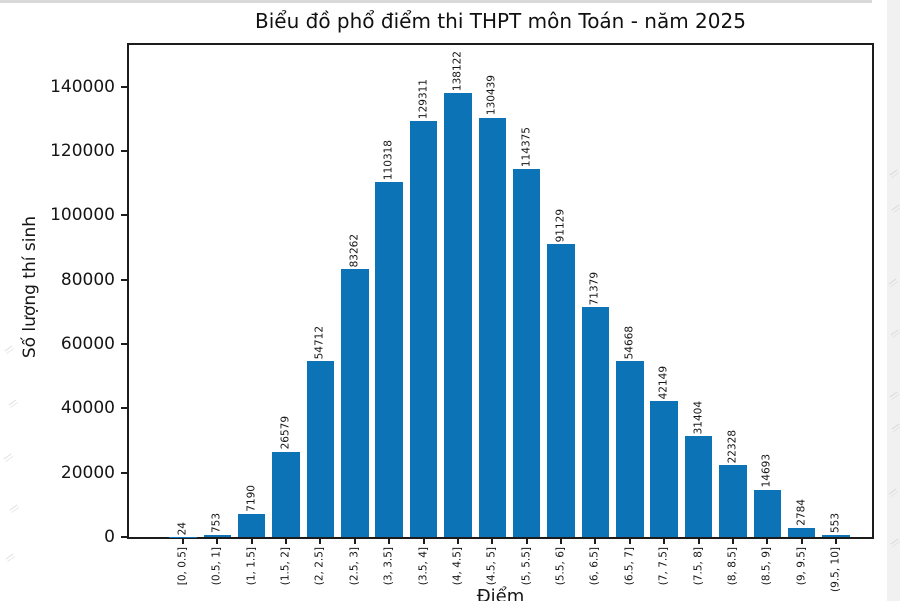 The height and width of the screenshot is (601, 900). What do you see at coordinates (732, 446) in the screenshot?
I see `bar-value-label: 22328` at bounding box center [732, 446].